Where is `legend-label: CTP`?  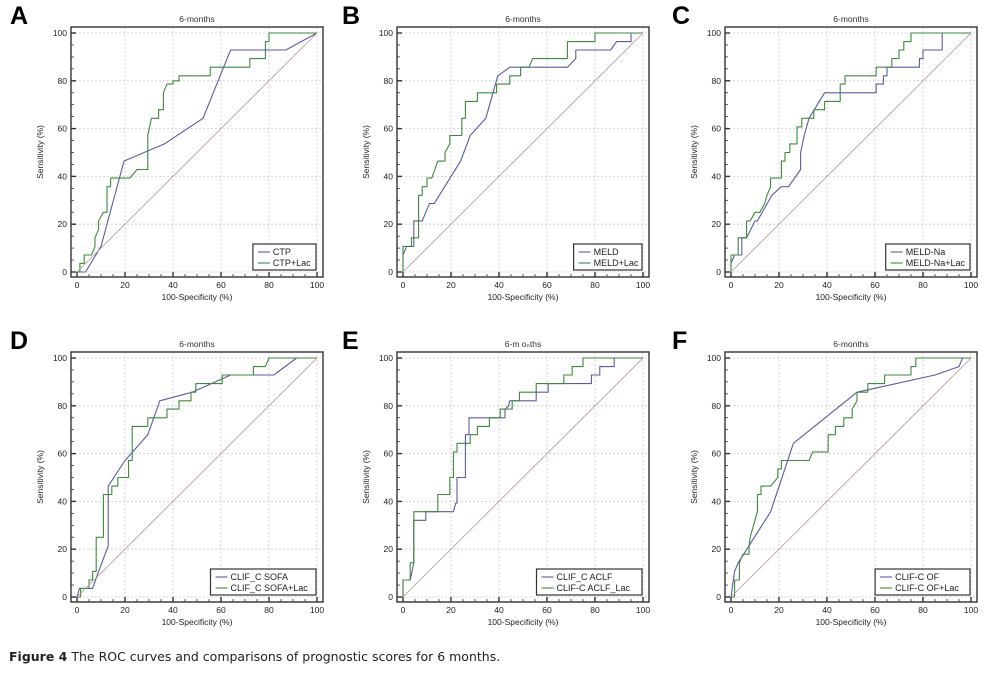 legend-label: CTP is located at coordinates (282, 252).